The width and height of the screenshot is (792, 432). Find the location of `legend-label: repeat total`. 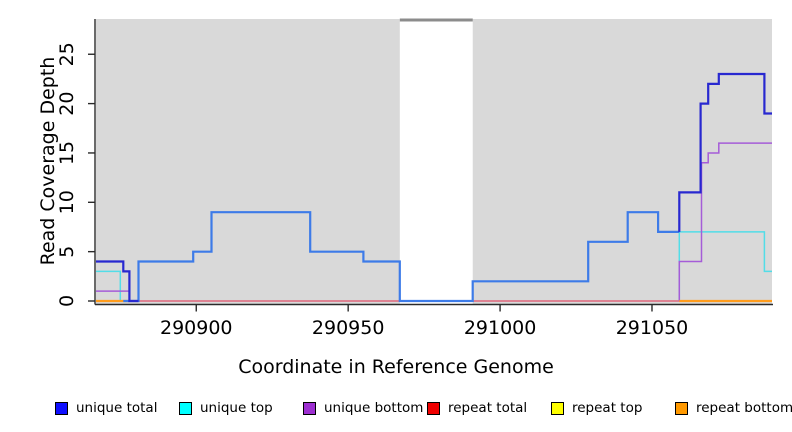

legend-label: repeat total is located at coordinates (488, 408).